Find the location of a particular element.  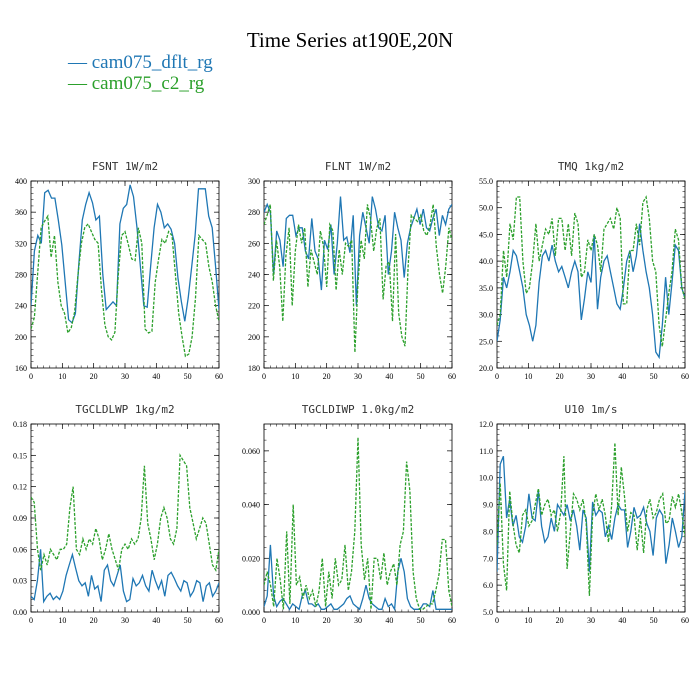

panel-title-tgcldiwp: TGCLDIWP 1.0kg/m2 is located at coordinates (358, 409).